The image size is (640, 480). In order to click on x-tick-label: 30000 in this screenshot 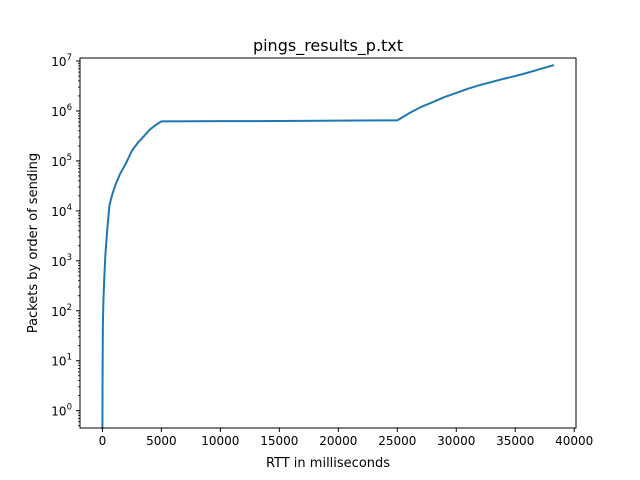, I will do `click(456, 441)`.